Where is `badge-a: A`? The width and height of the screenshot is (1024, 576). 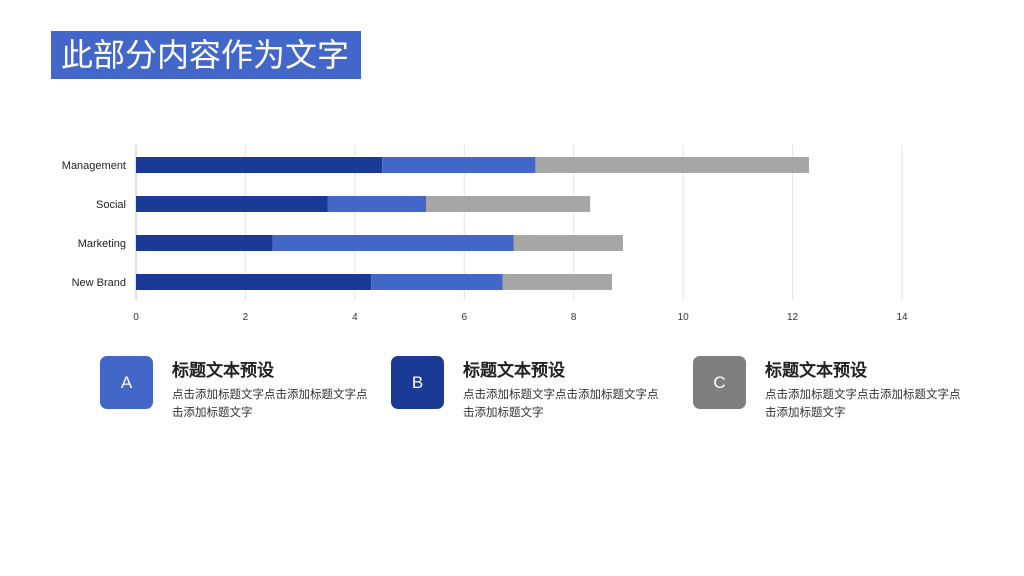
badge-a: A is located at coordinates (126, 382).